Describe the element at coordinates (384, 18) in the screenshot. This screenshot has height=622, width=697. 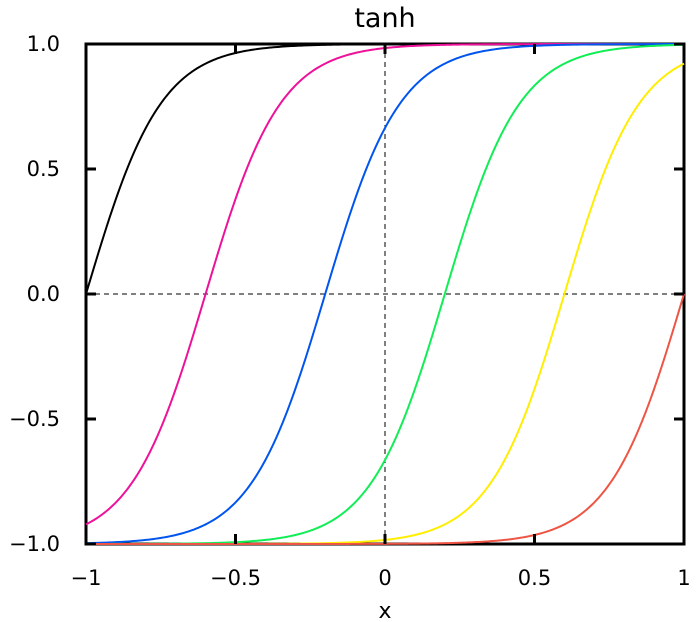
I see `chart-title: tanh` at that location.